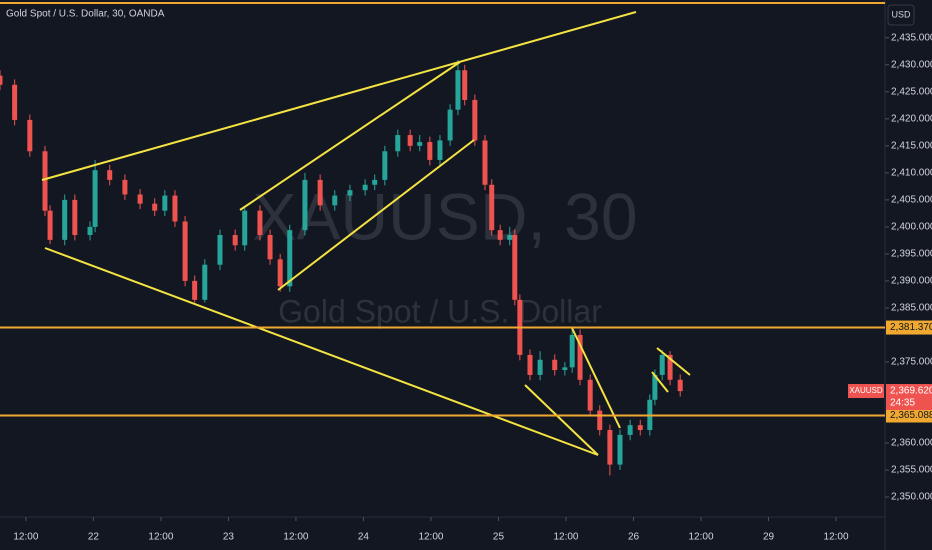 The image size is (932, 550). Describe the element at coordinates (911, 391) in the screenshot. I see `last-price-label: 2,369.620` at that location.